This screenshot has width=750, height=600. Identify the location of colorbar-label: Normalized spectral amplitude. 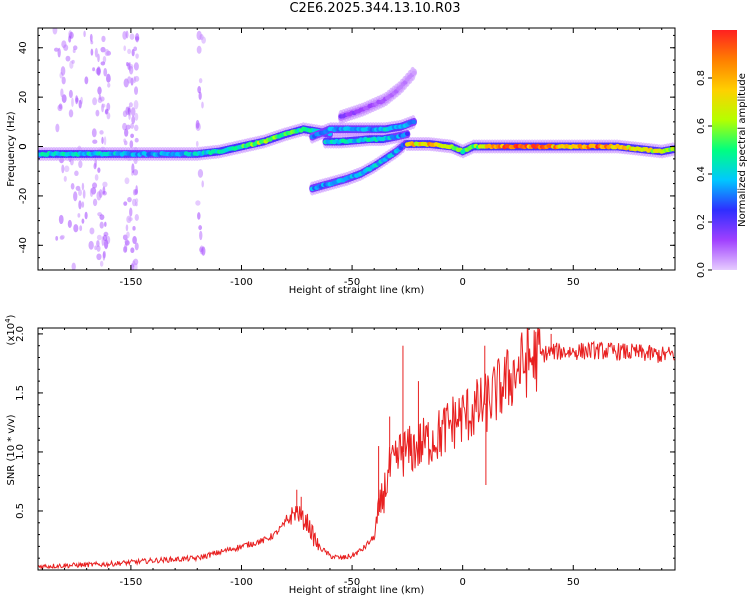
(742, 150).